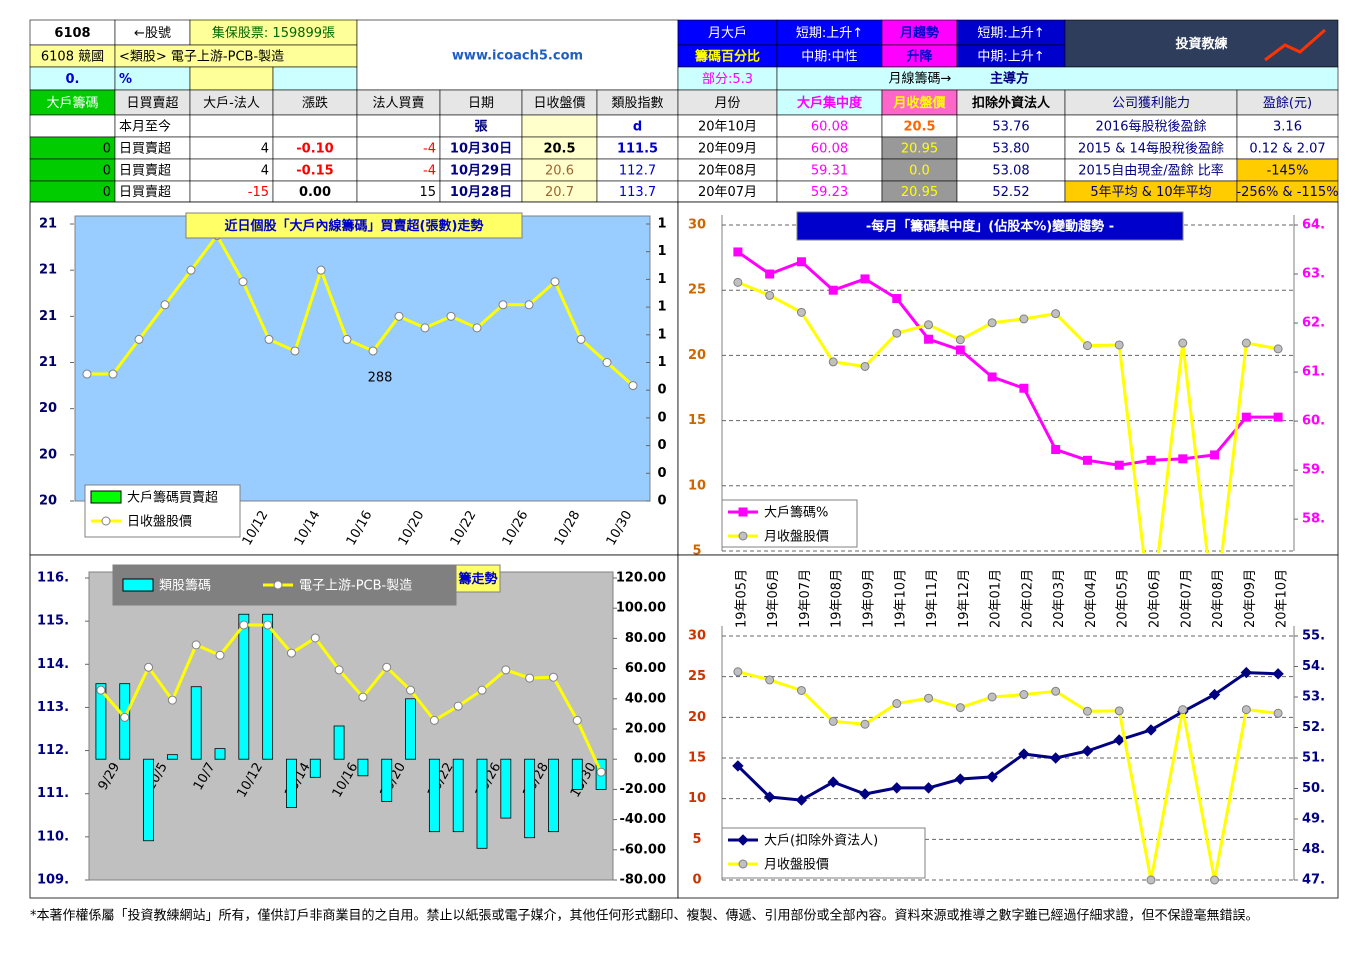  I want to click on cell-text: -0.15, so click(314, 171).